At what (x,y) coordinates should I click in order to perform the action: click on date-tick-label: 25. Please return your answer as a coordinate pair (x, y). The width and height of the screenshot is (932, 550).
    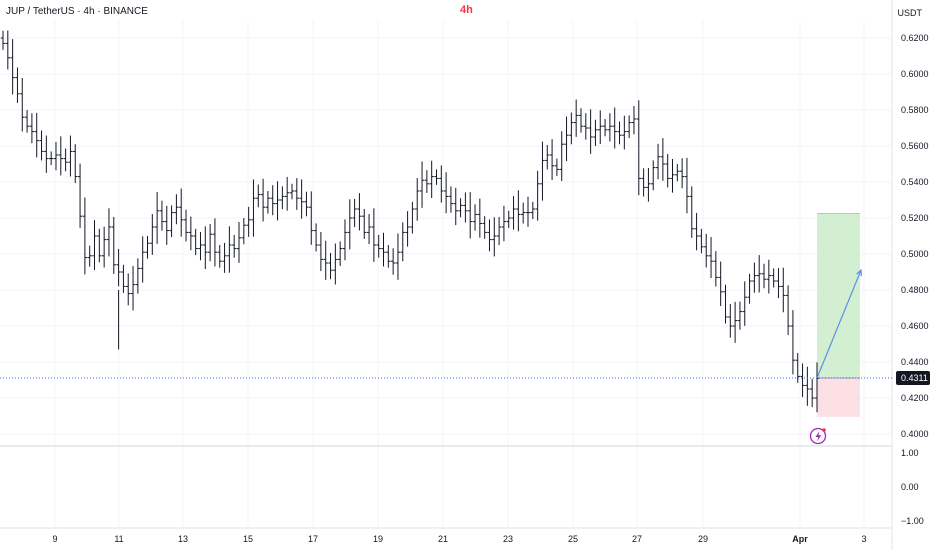
    Looking at the image, I should click on (573, 539).